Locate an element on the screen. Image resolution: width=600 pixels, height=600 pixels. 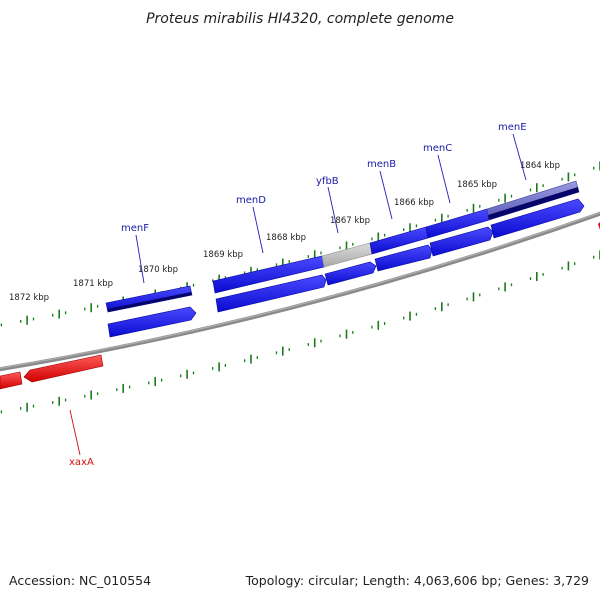
gene-label-xaxA: xaxA is located at coordinates (81, 462).